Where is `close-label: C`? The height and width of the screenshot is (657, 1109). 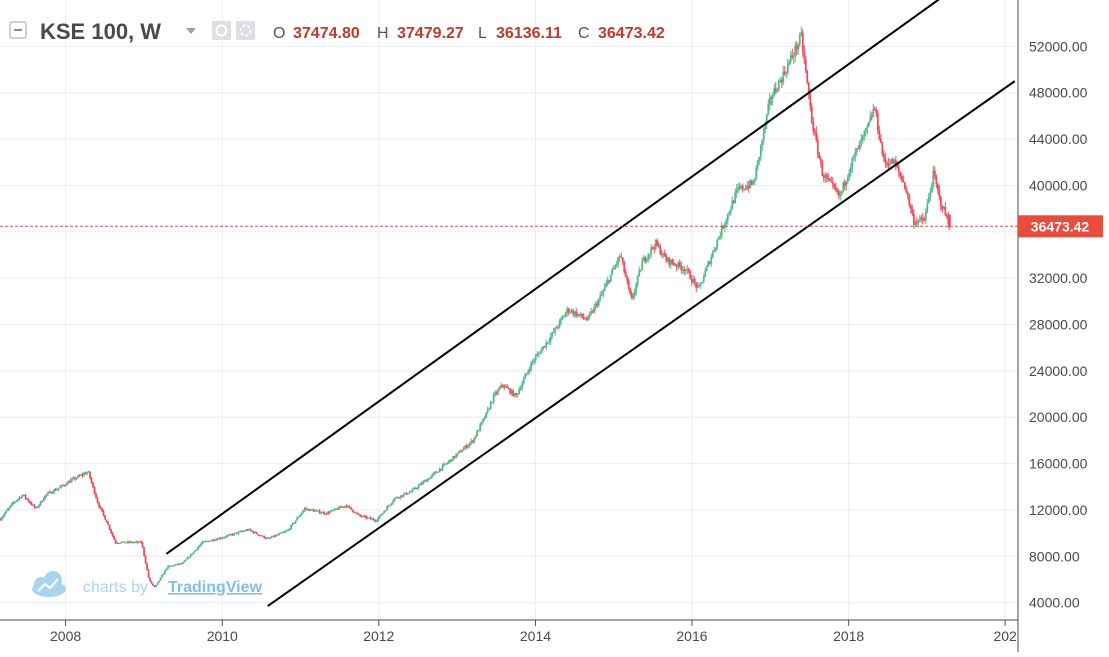
close-label: C is located at coordinates (584, 33).